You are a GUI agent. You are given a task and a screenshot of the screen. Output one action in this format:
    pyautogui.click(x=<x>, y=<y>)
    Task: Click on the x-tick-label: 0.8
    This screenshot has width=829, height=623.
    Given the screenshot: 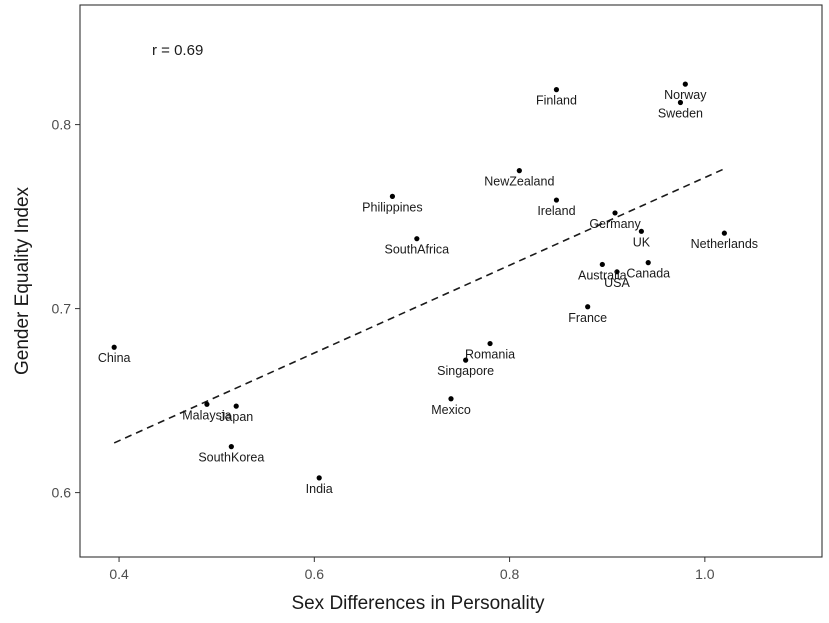 What is the action you would take?
    pyautogui.click(x=510, y=574)
    